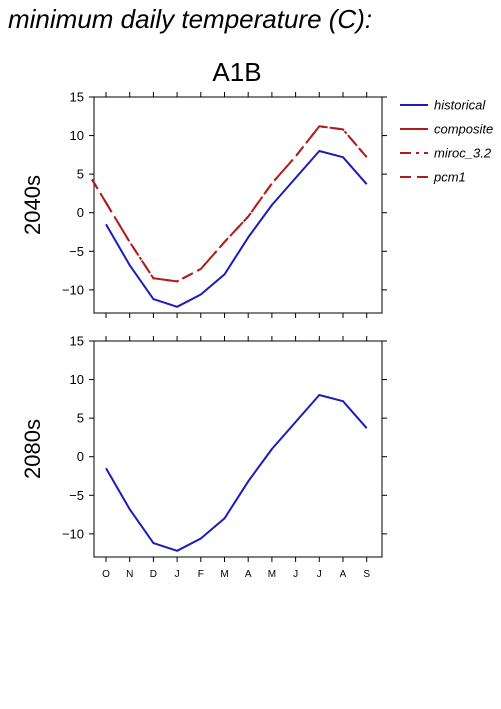  What do you see at coordinates (129, 574) in the screenshot?
I see `x-tick-label: N` at bounding box center [129, 574].